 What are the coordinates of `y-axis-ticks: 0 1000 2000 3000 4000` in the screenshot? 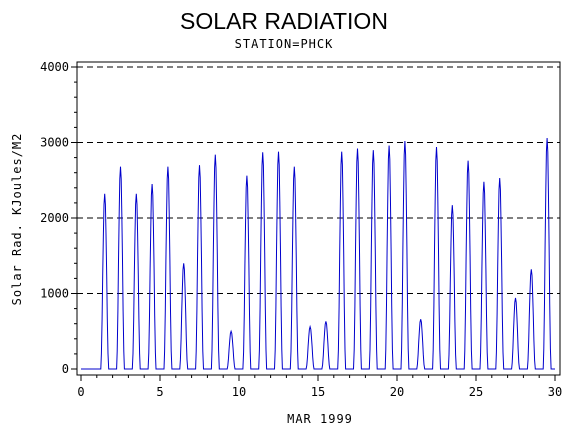 It's located at (58, 218).